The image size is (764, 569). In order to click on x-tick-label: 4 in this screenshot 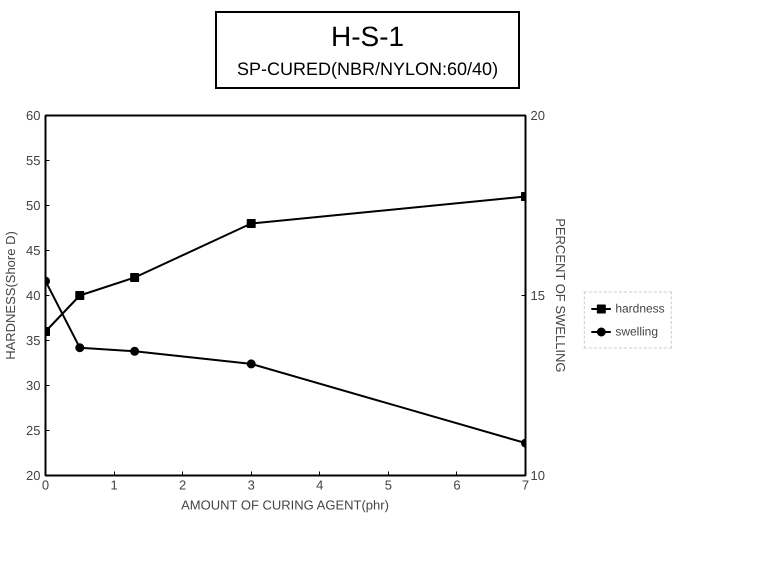, I will do `click(320, 485)`.